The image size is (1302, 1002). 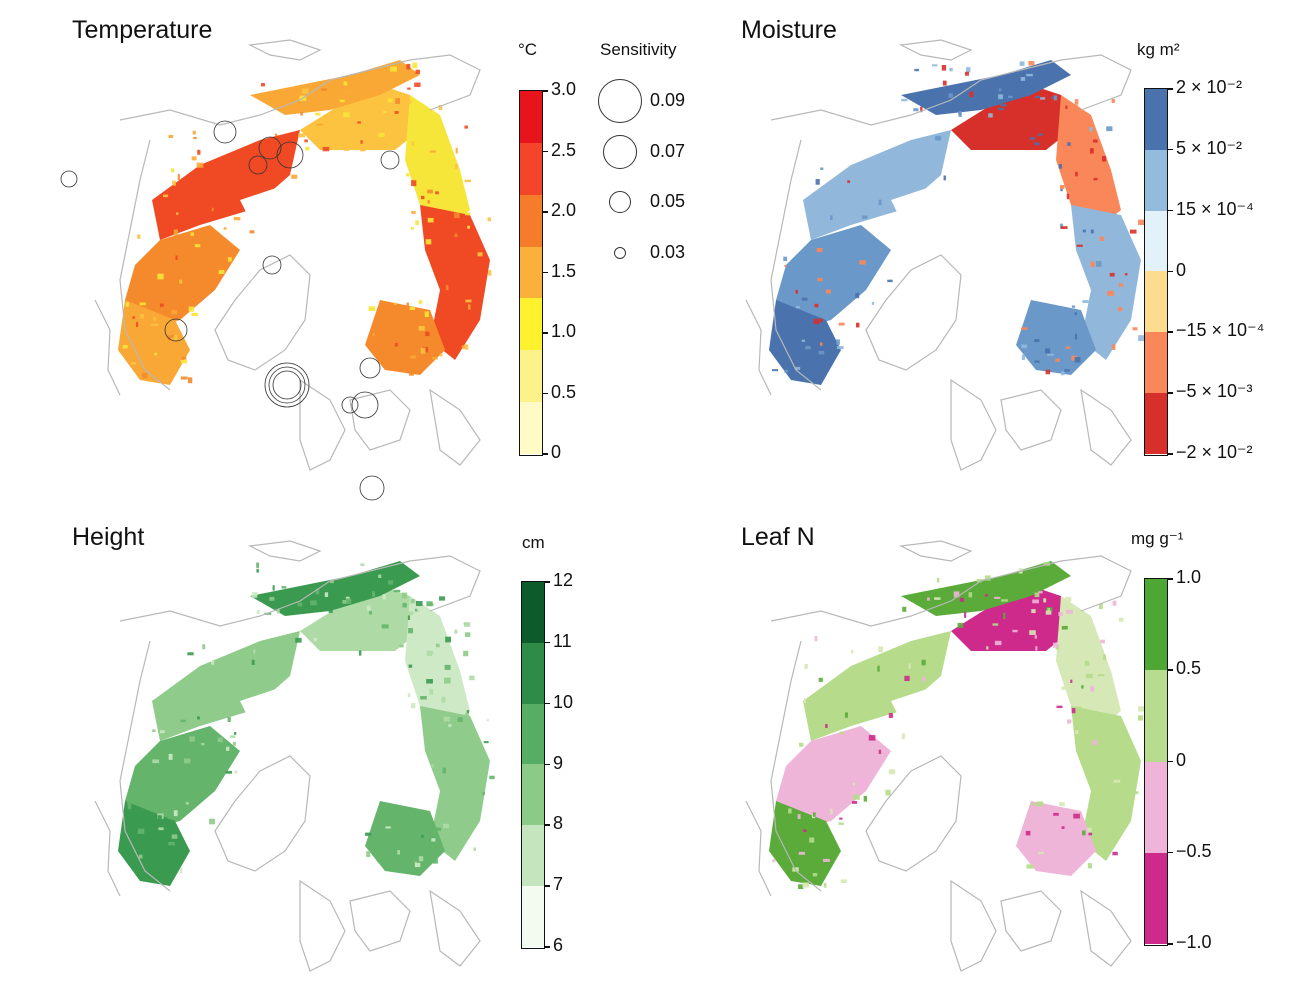 I want to click on colorbar-unit: cm, so click(x=533, y=542).